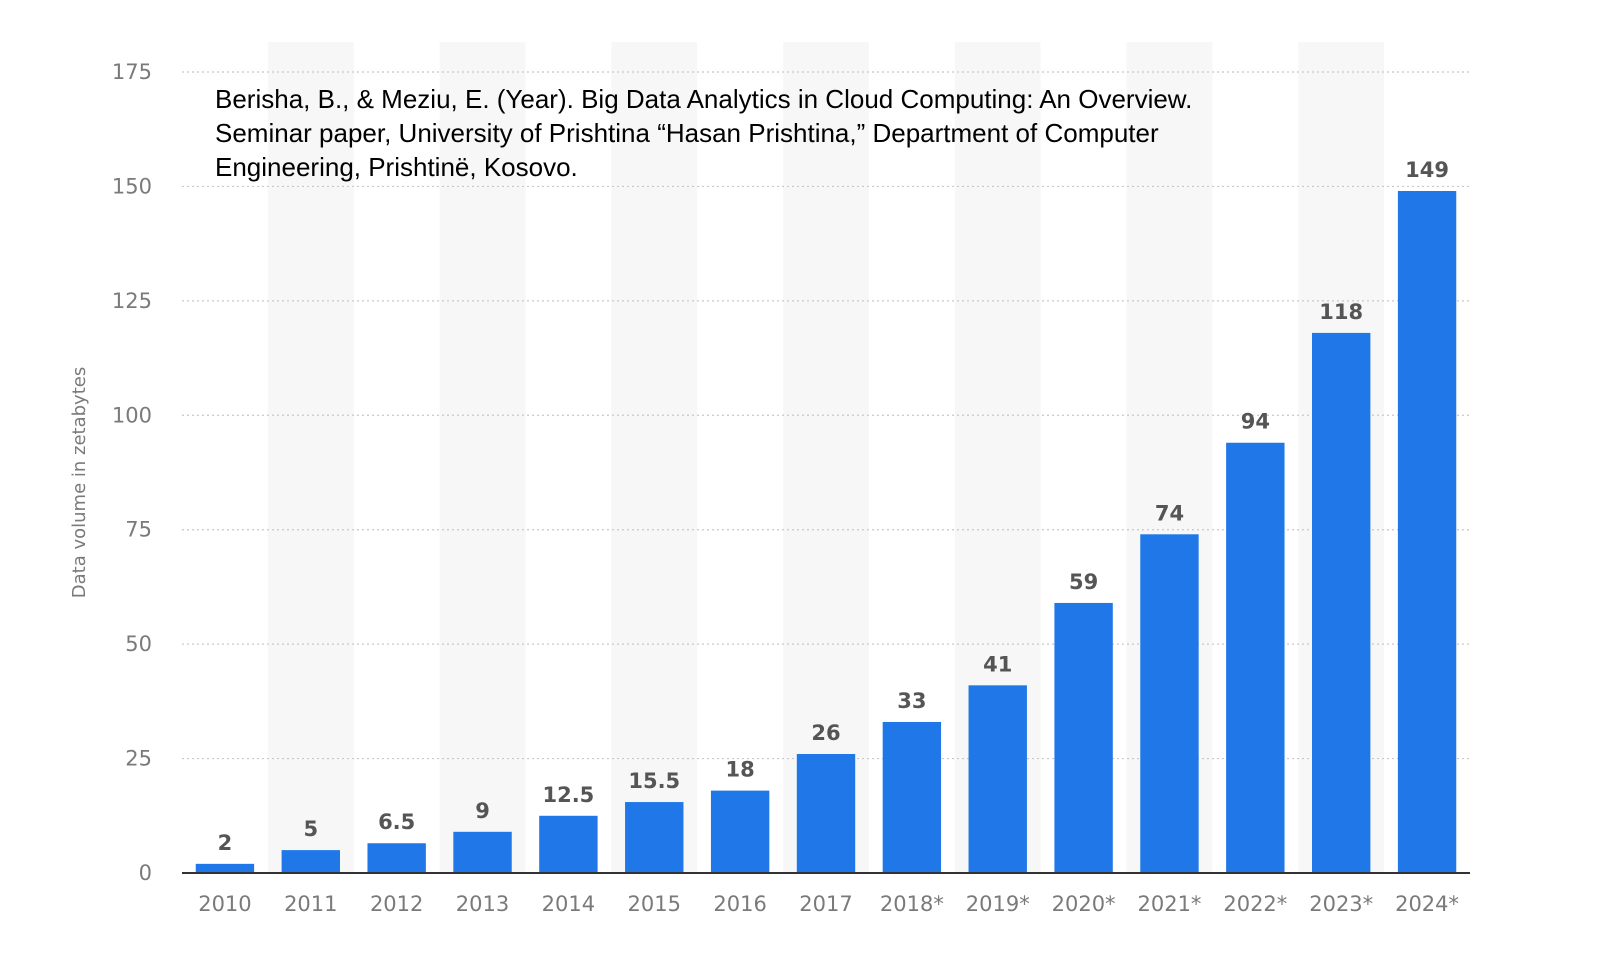 This screenshot has height=970, width=1600. What do you see at coordinates (739, 904) in the screenshot?
I see `x-tick-label: 2016` at bounding box center [739, 904].